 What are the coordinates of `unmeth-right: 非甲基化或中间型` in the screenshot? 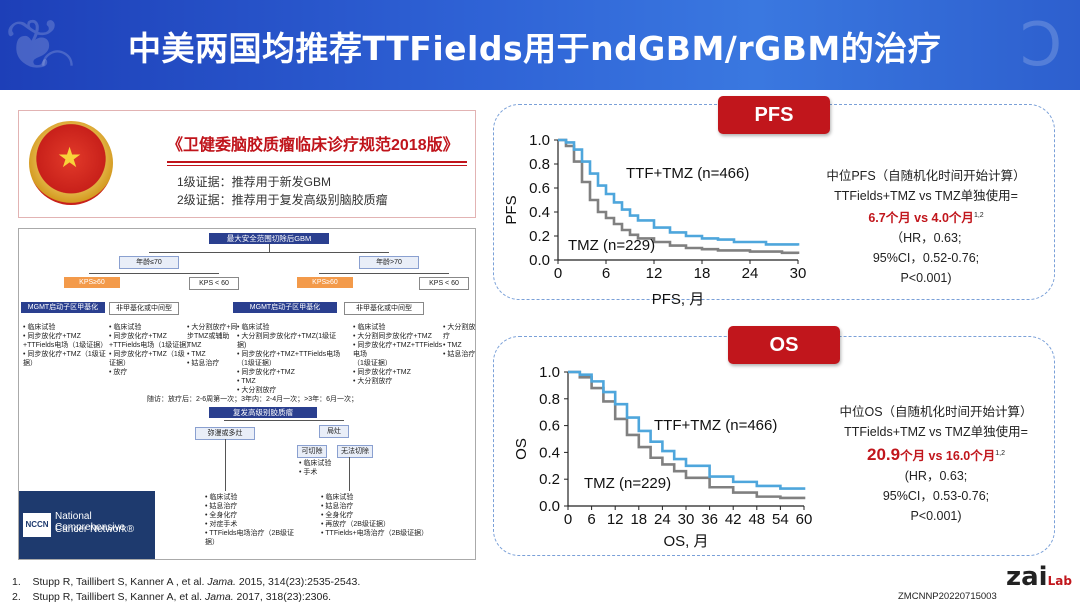 It's located at (384, 308).